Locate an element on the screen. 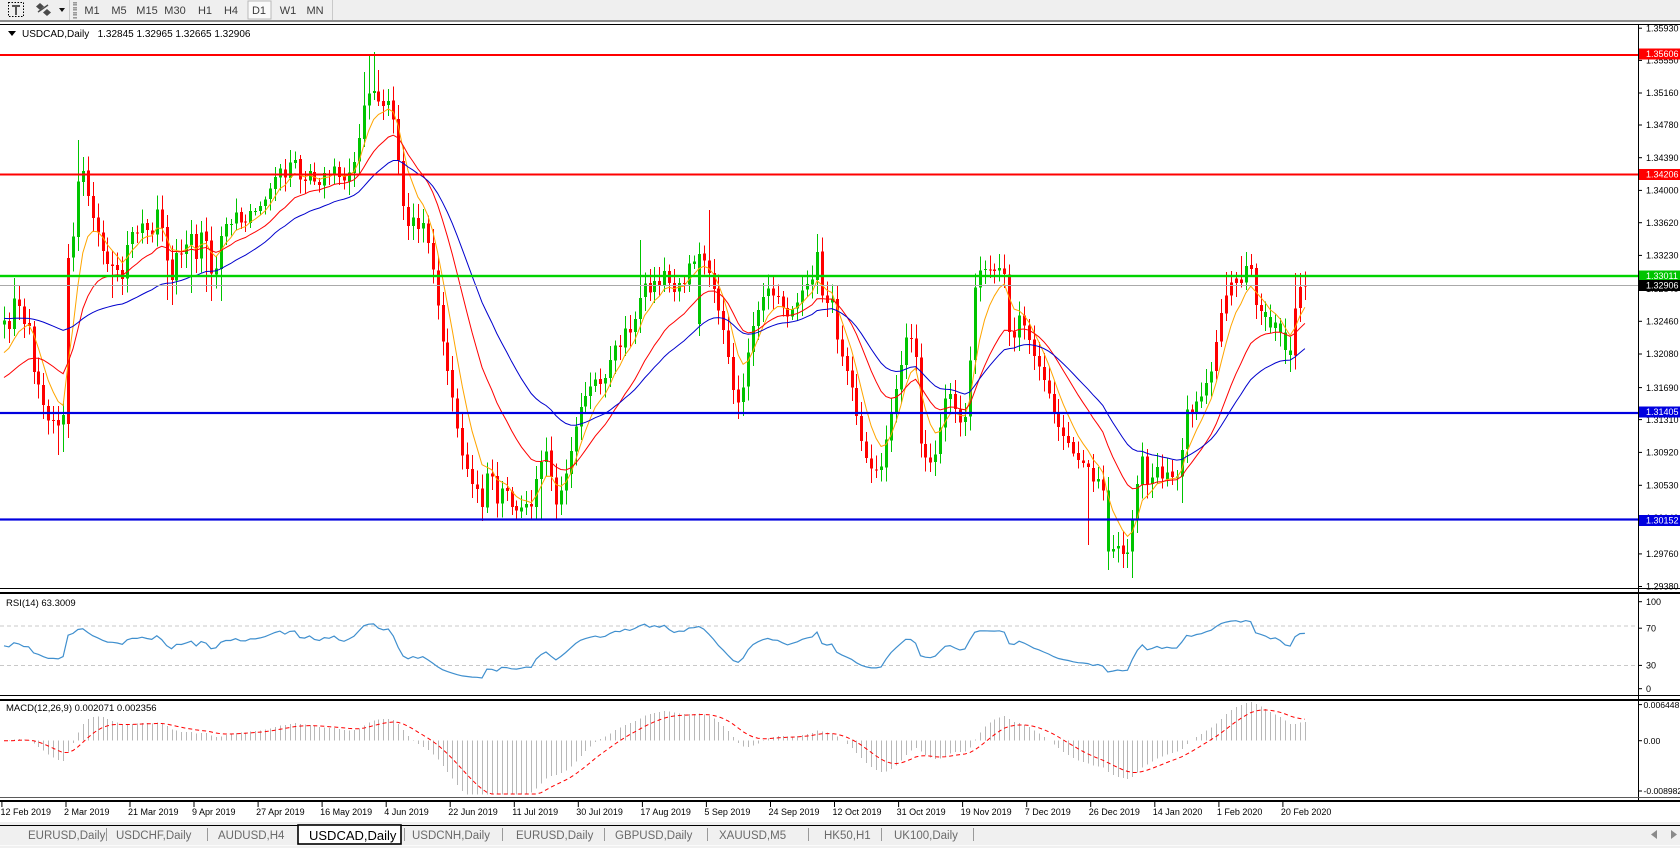 The width and height of the screenshot is (1680, 848). svg-text: 30 is located at coordinates (1651, 666).